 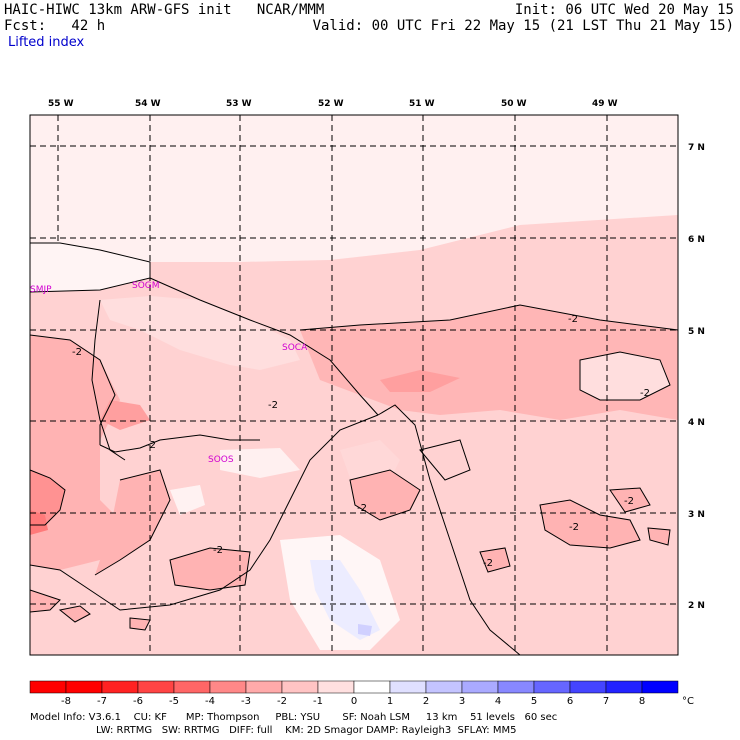 I want to click on stations: SMJP SOGM SOCA SOOS, so click(x=169, y=373).